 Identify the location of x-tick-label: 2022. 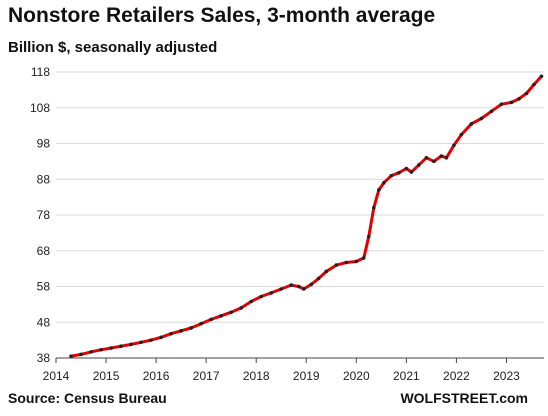
(456, 376).